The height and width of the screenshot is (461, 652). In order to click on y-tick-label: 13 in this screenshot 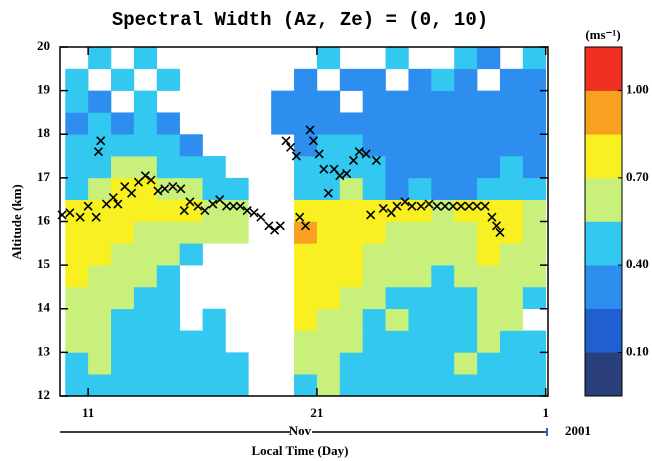, I will do `click(44, 350)`.